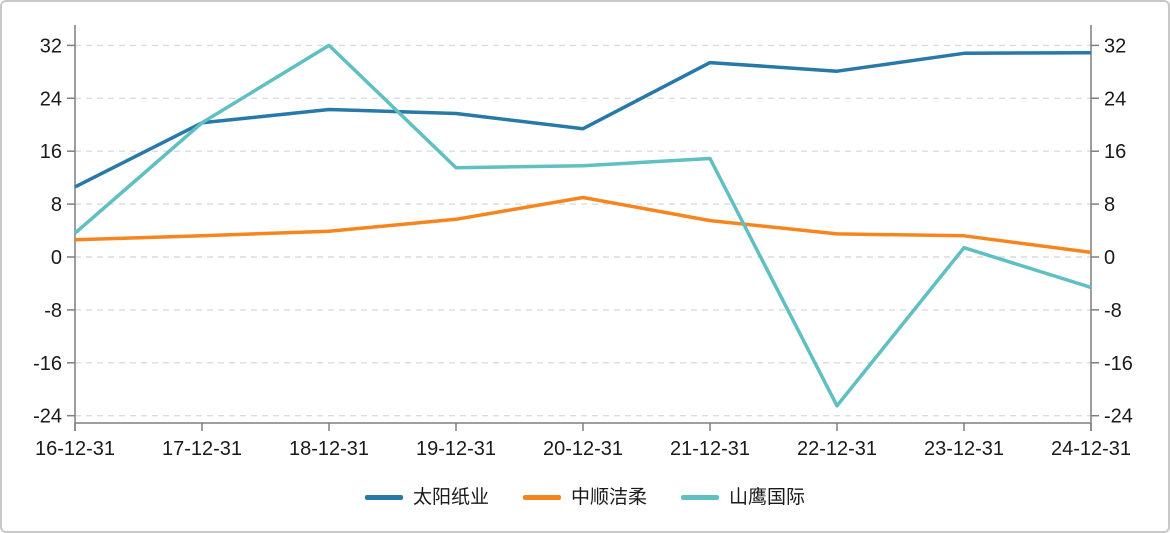 This screenshot has width=1170, height=533. Describe the element at coordinates (329, 449) in the screenshot. I see `x-axis-tick-label: 18-12-31` at that location.